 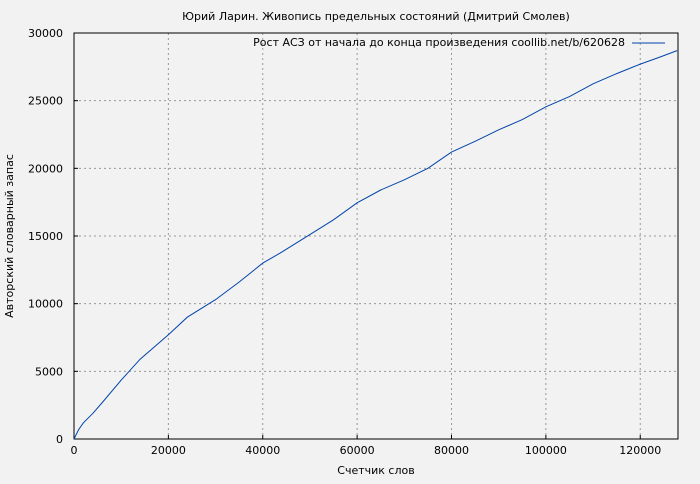 What do you see at coordinates (45, 168) in the screenshot?
I see `y-tick-label: 20000` at bounding box center [45, 168].